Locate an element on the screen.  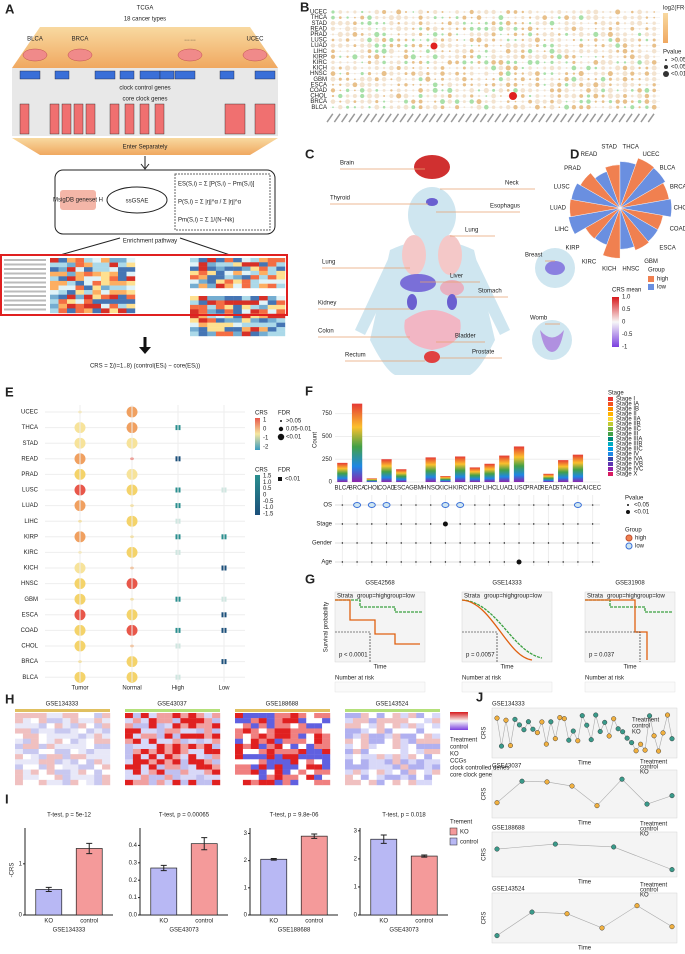
low-curve is located at coordinates (379, 606).